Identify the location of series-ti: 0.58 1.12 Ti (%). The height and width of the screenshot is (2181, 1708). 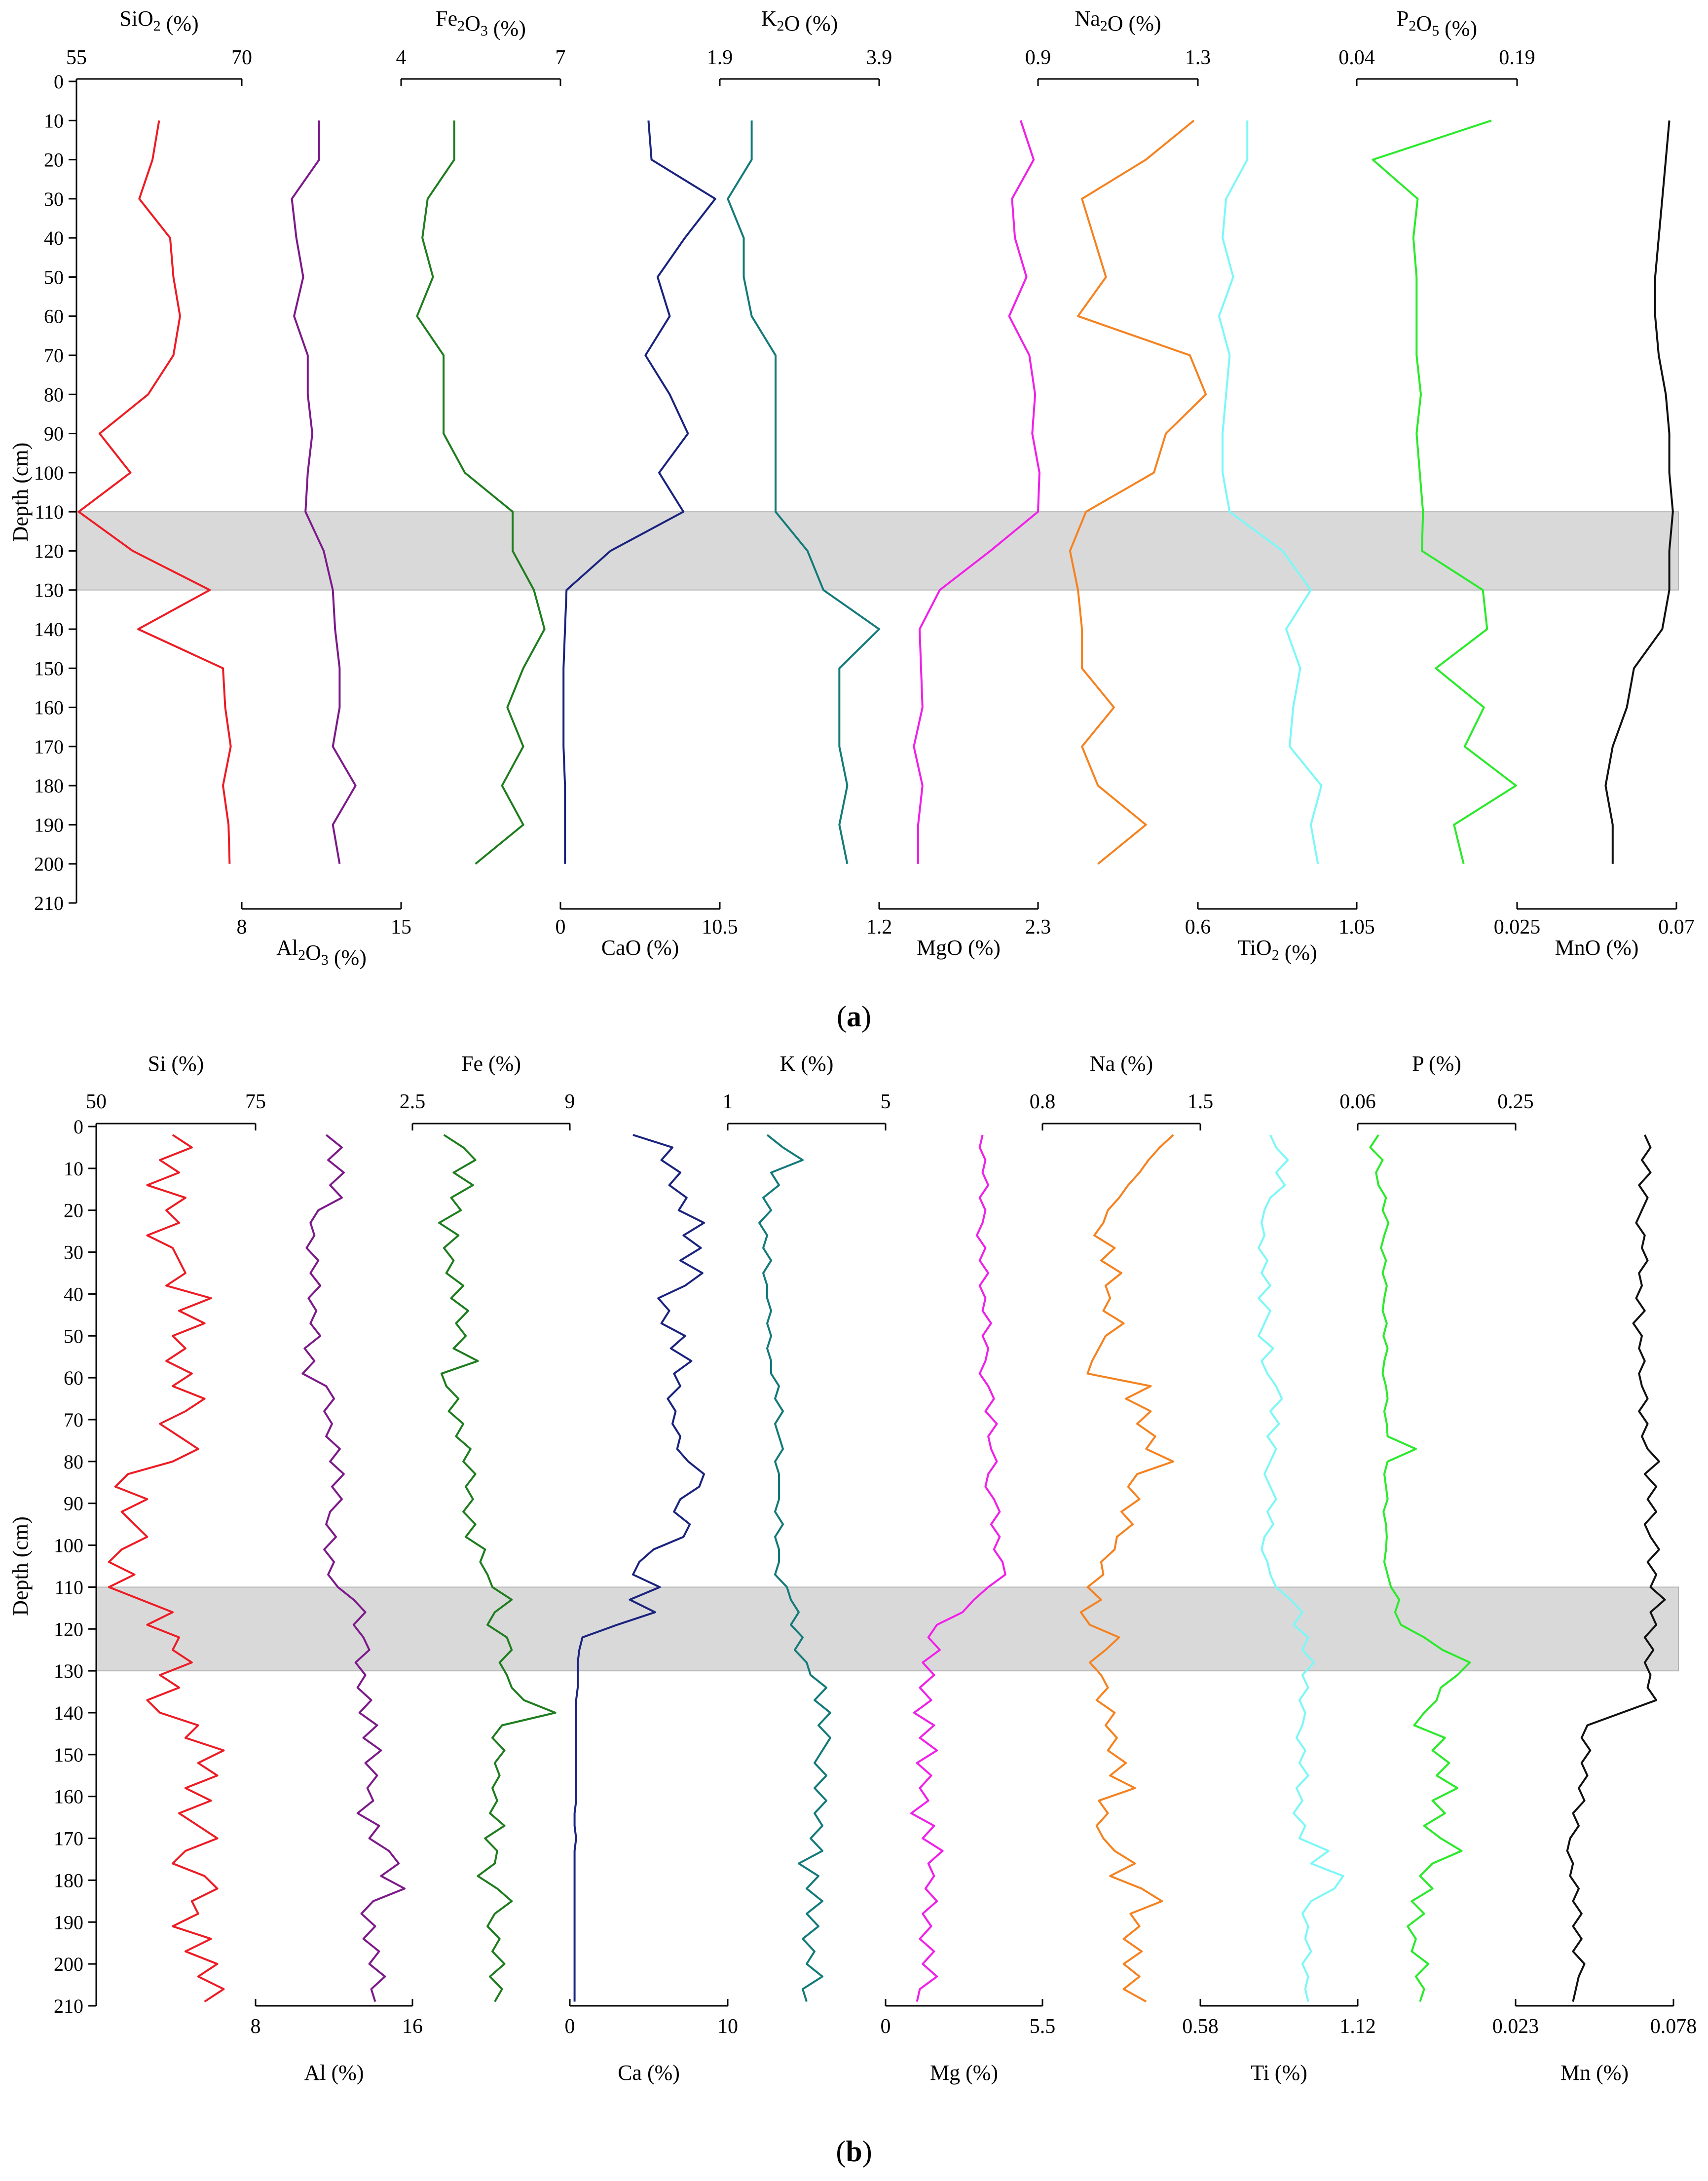
(1279, 1609).